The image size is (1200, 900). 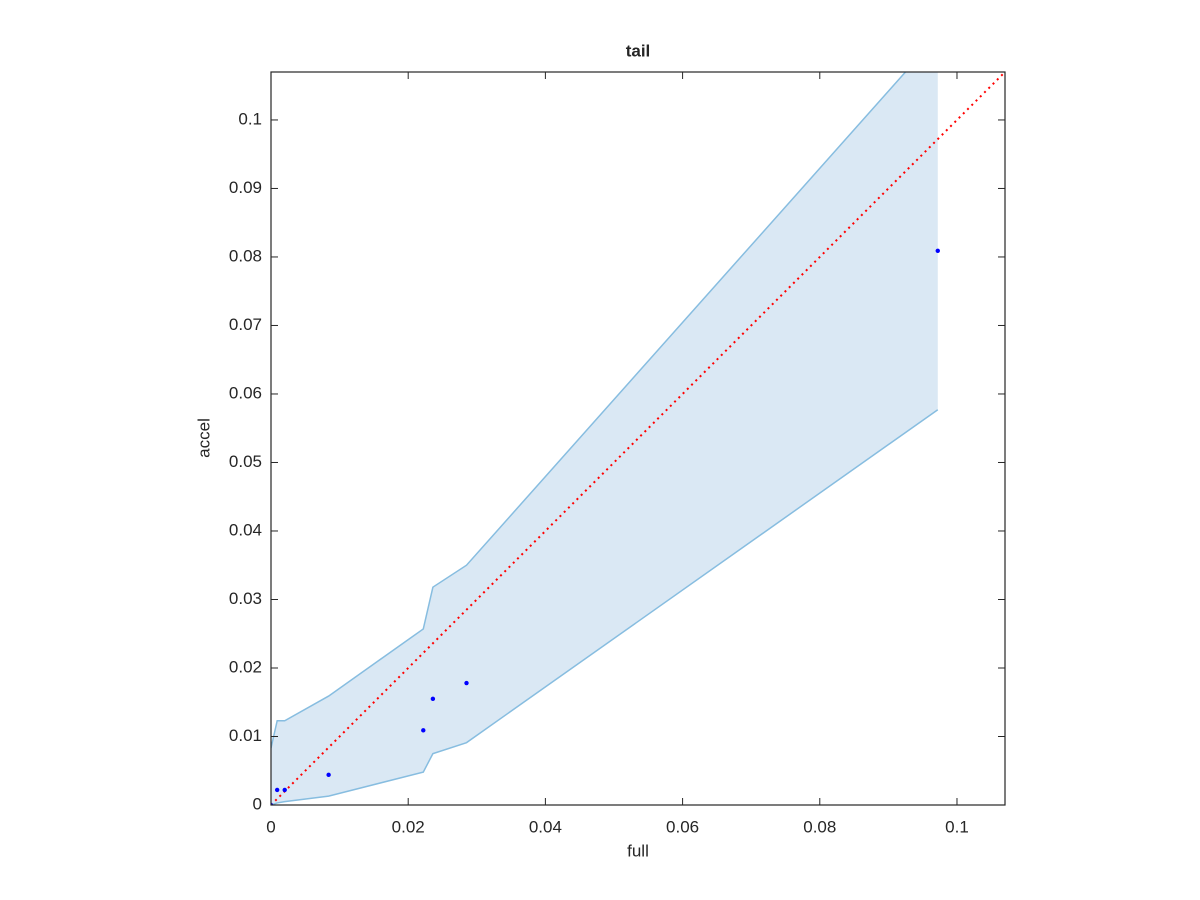 What do you see at coordinates (203, 438) in the screenshot?
I see `y-axis-label: accel` at bounding box center [203, 438].